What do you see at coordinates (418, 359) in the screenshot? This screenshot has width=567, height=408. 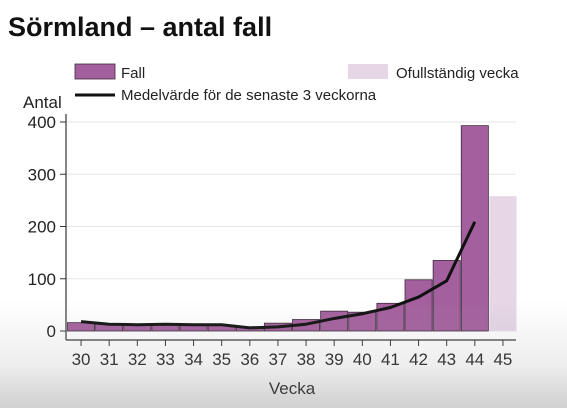 I see `x-tick-label: 42` at bounding box center [418, 359].